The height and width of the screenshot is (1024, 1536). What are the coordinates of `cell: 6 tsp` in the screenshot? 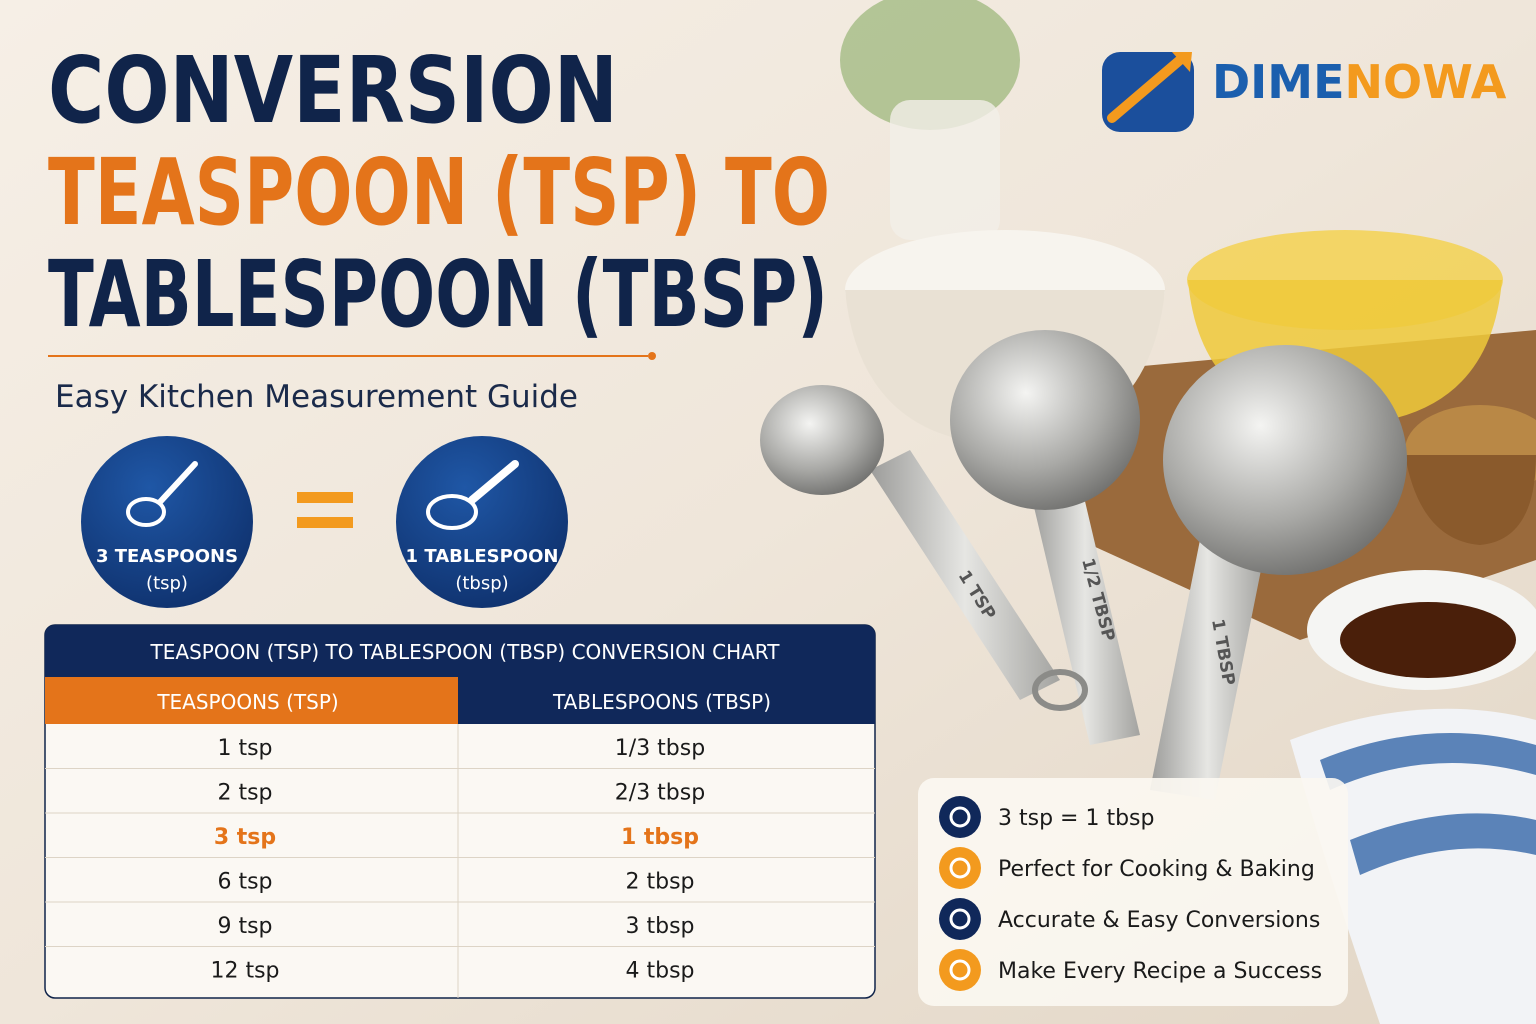 It's located at (244, 882).